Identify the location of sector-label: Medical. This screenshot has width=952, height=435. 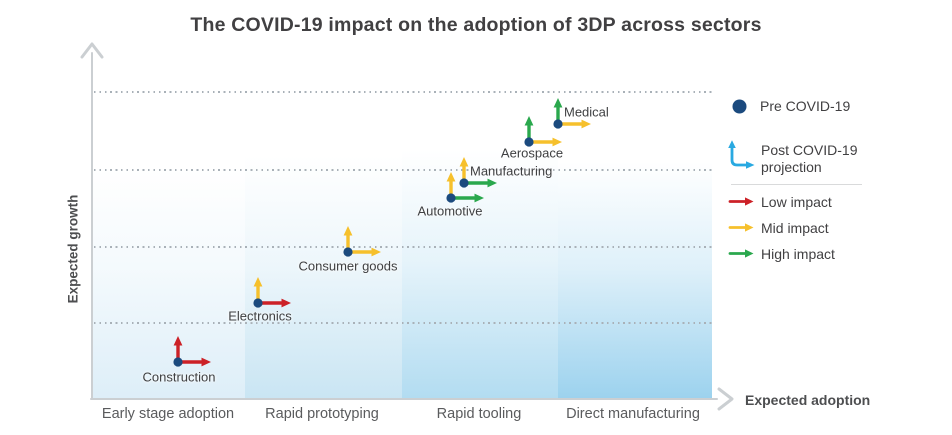
(586, 112).